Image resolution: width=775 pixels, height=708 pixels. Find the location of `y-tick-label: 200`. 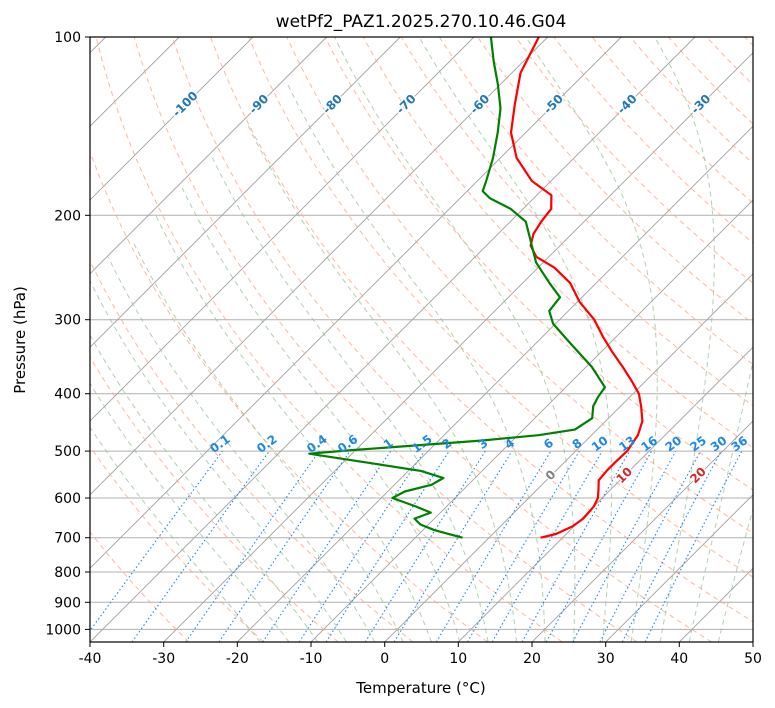

y-tick-label: 200 is located at coordinates (67, 216).